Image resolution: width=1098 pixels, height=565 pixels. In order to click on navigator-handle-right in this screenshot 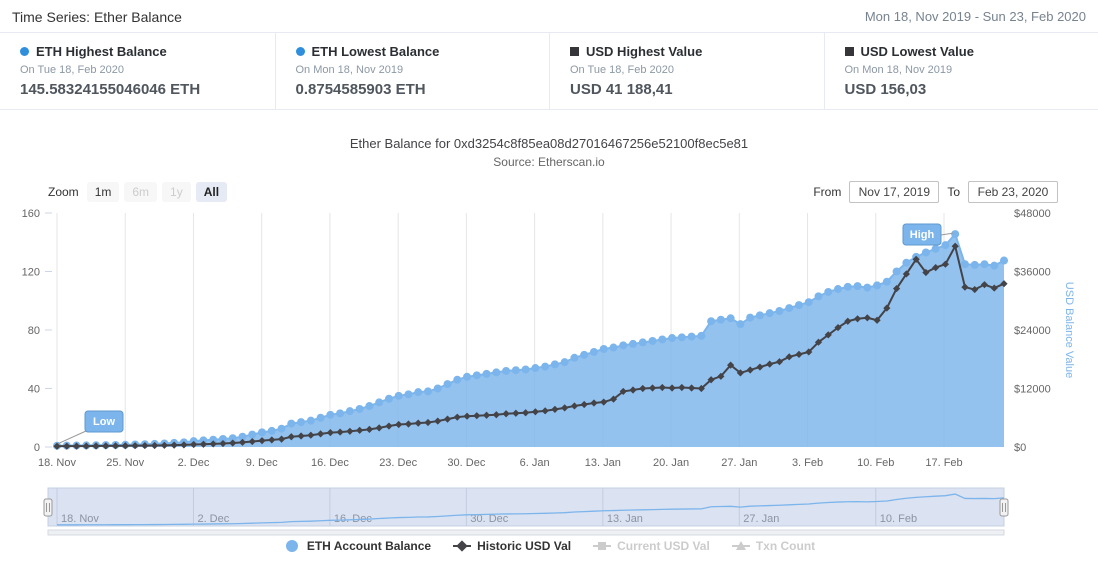, I will do `click(1004, 507)`.